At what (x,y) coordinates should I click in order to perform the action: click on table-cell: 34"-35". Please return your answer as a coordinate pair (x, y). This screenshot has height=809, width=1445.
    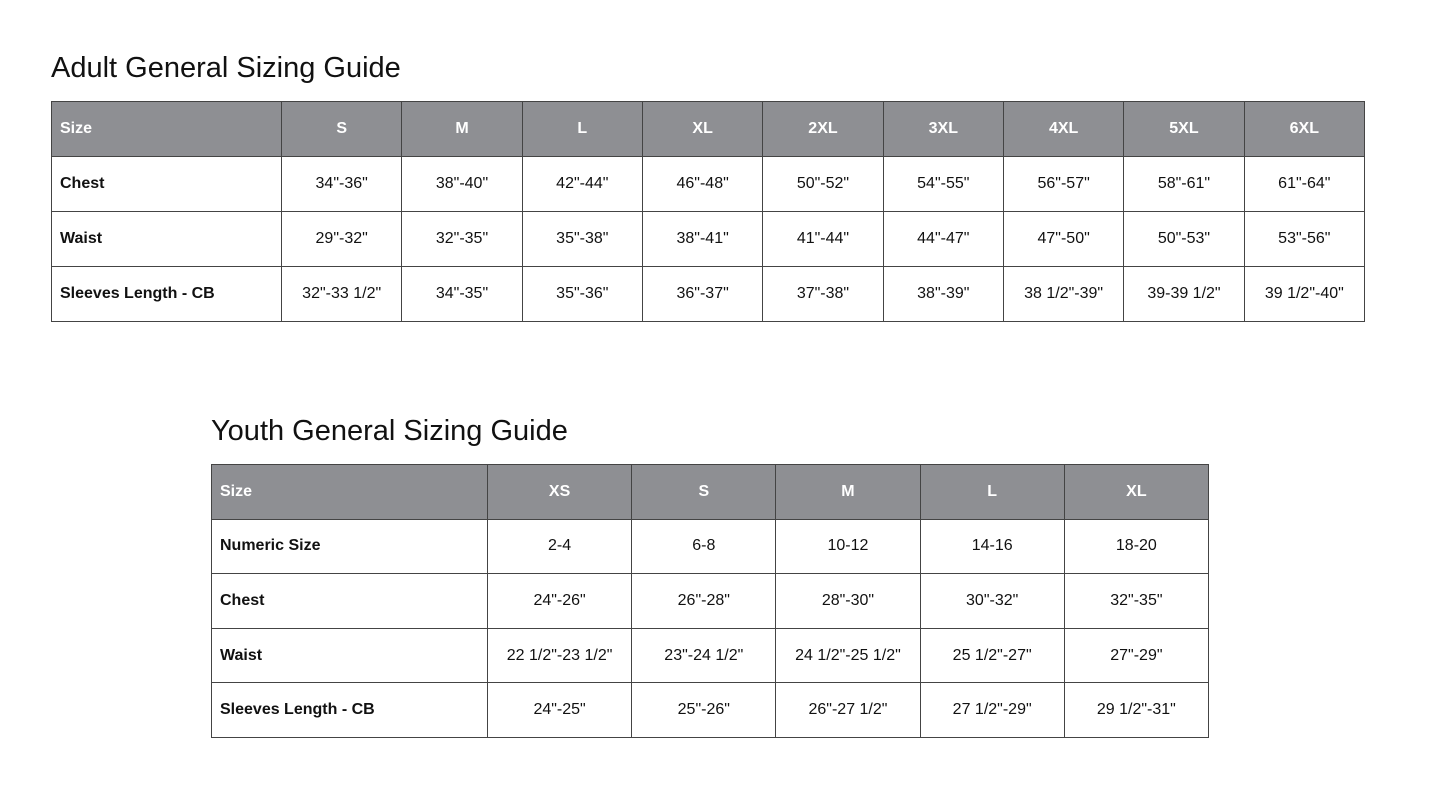
    Looking at the image, I should click on (462, 294).